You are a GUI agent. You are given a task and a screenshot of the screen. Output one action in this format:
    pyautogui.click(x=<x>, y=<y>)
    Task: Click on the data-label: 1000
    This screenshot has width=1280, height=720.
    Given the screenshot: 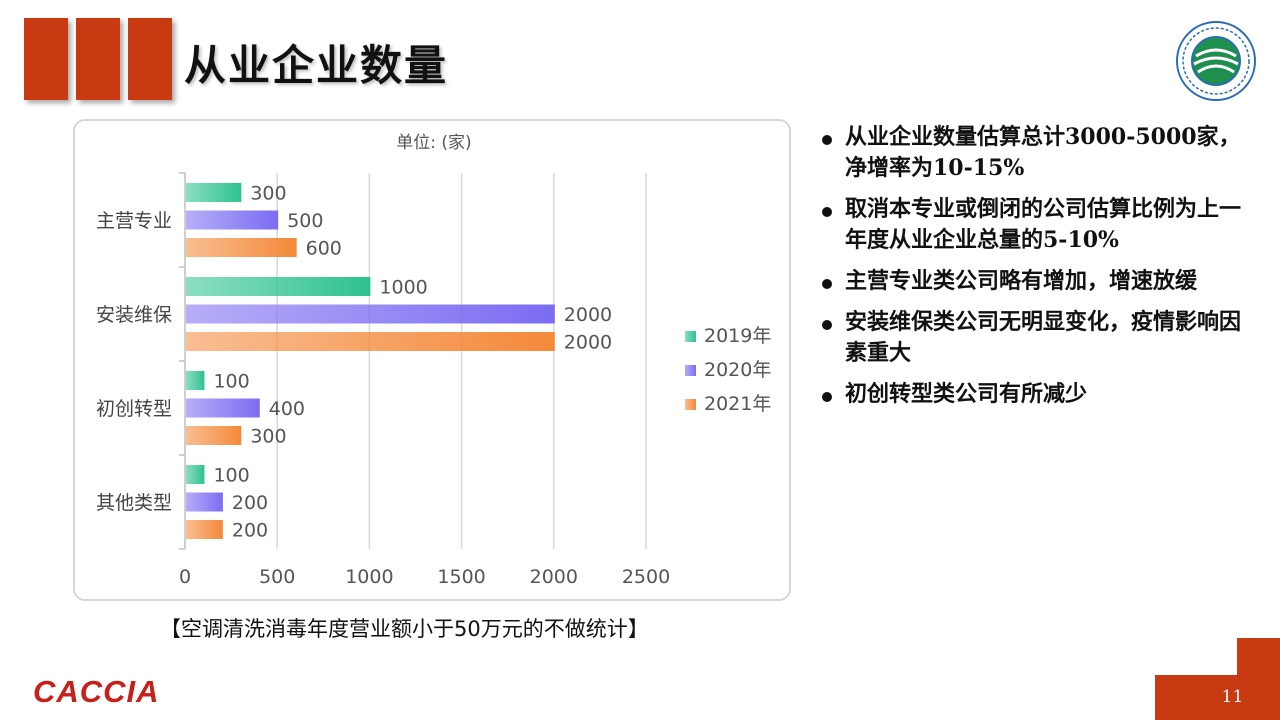 What is the action you would take?
    pyautogui.click(x=403, y=288)
    